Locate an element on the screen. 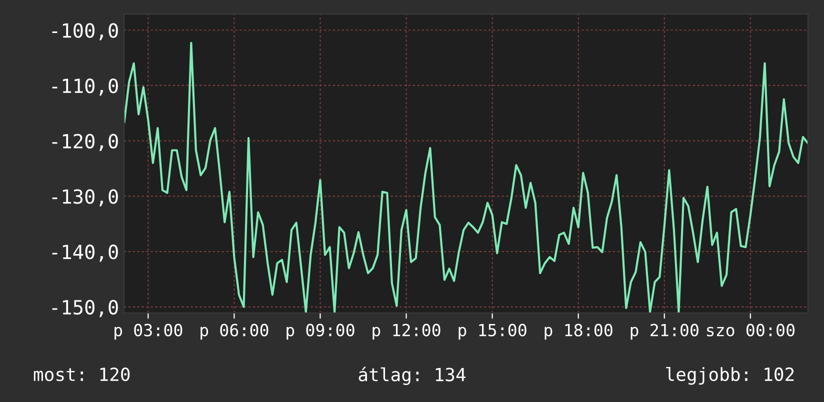 The width and height of the screenshot is (824, 402). text: átlag: 134 is located at coordinates (412, 376).